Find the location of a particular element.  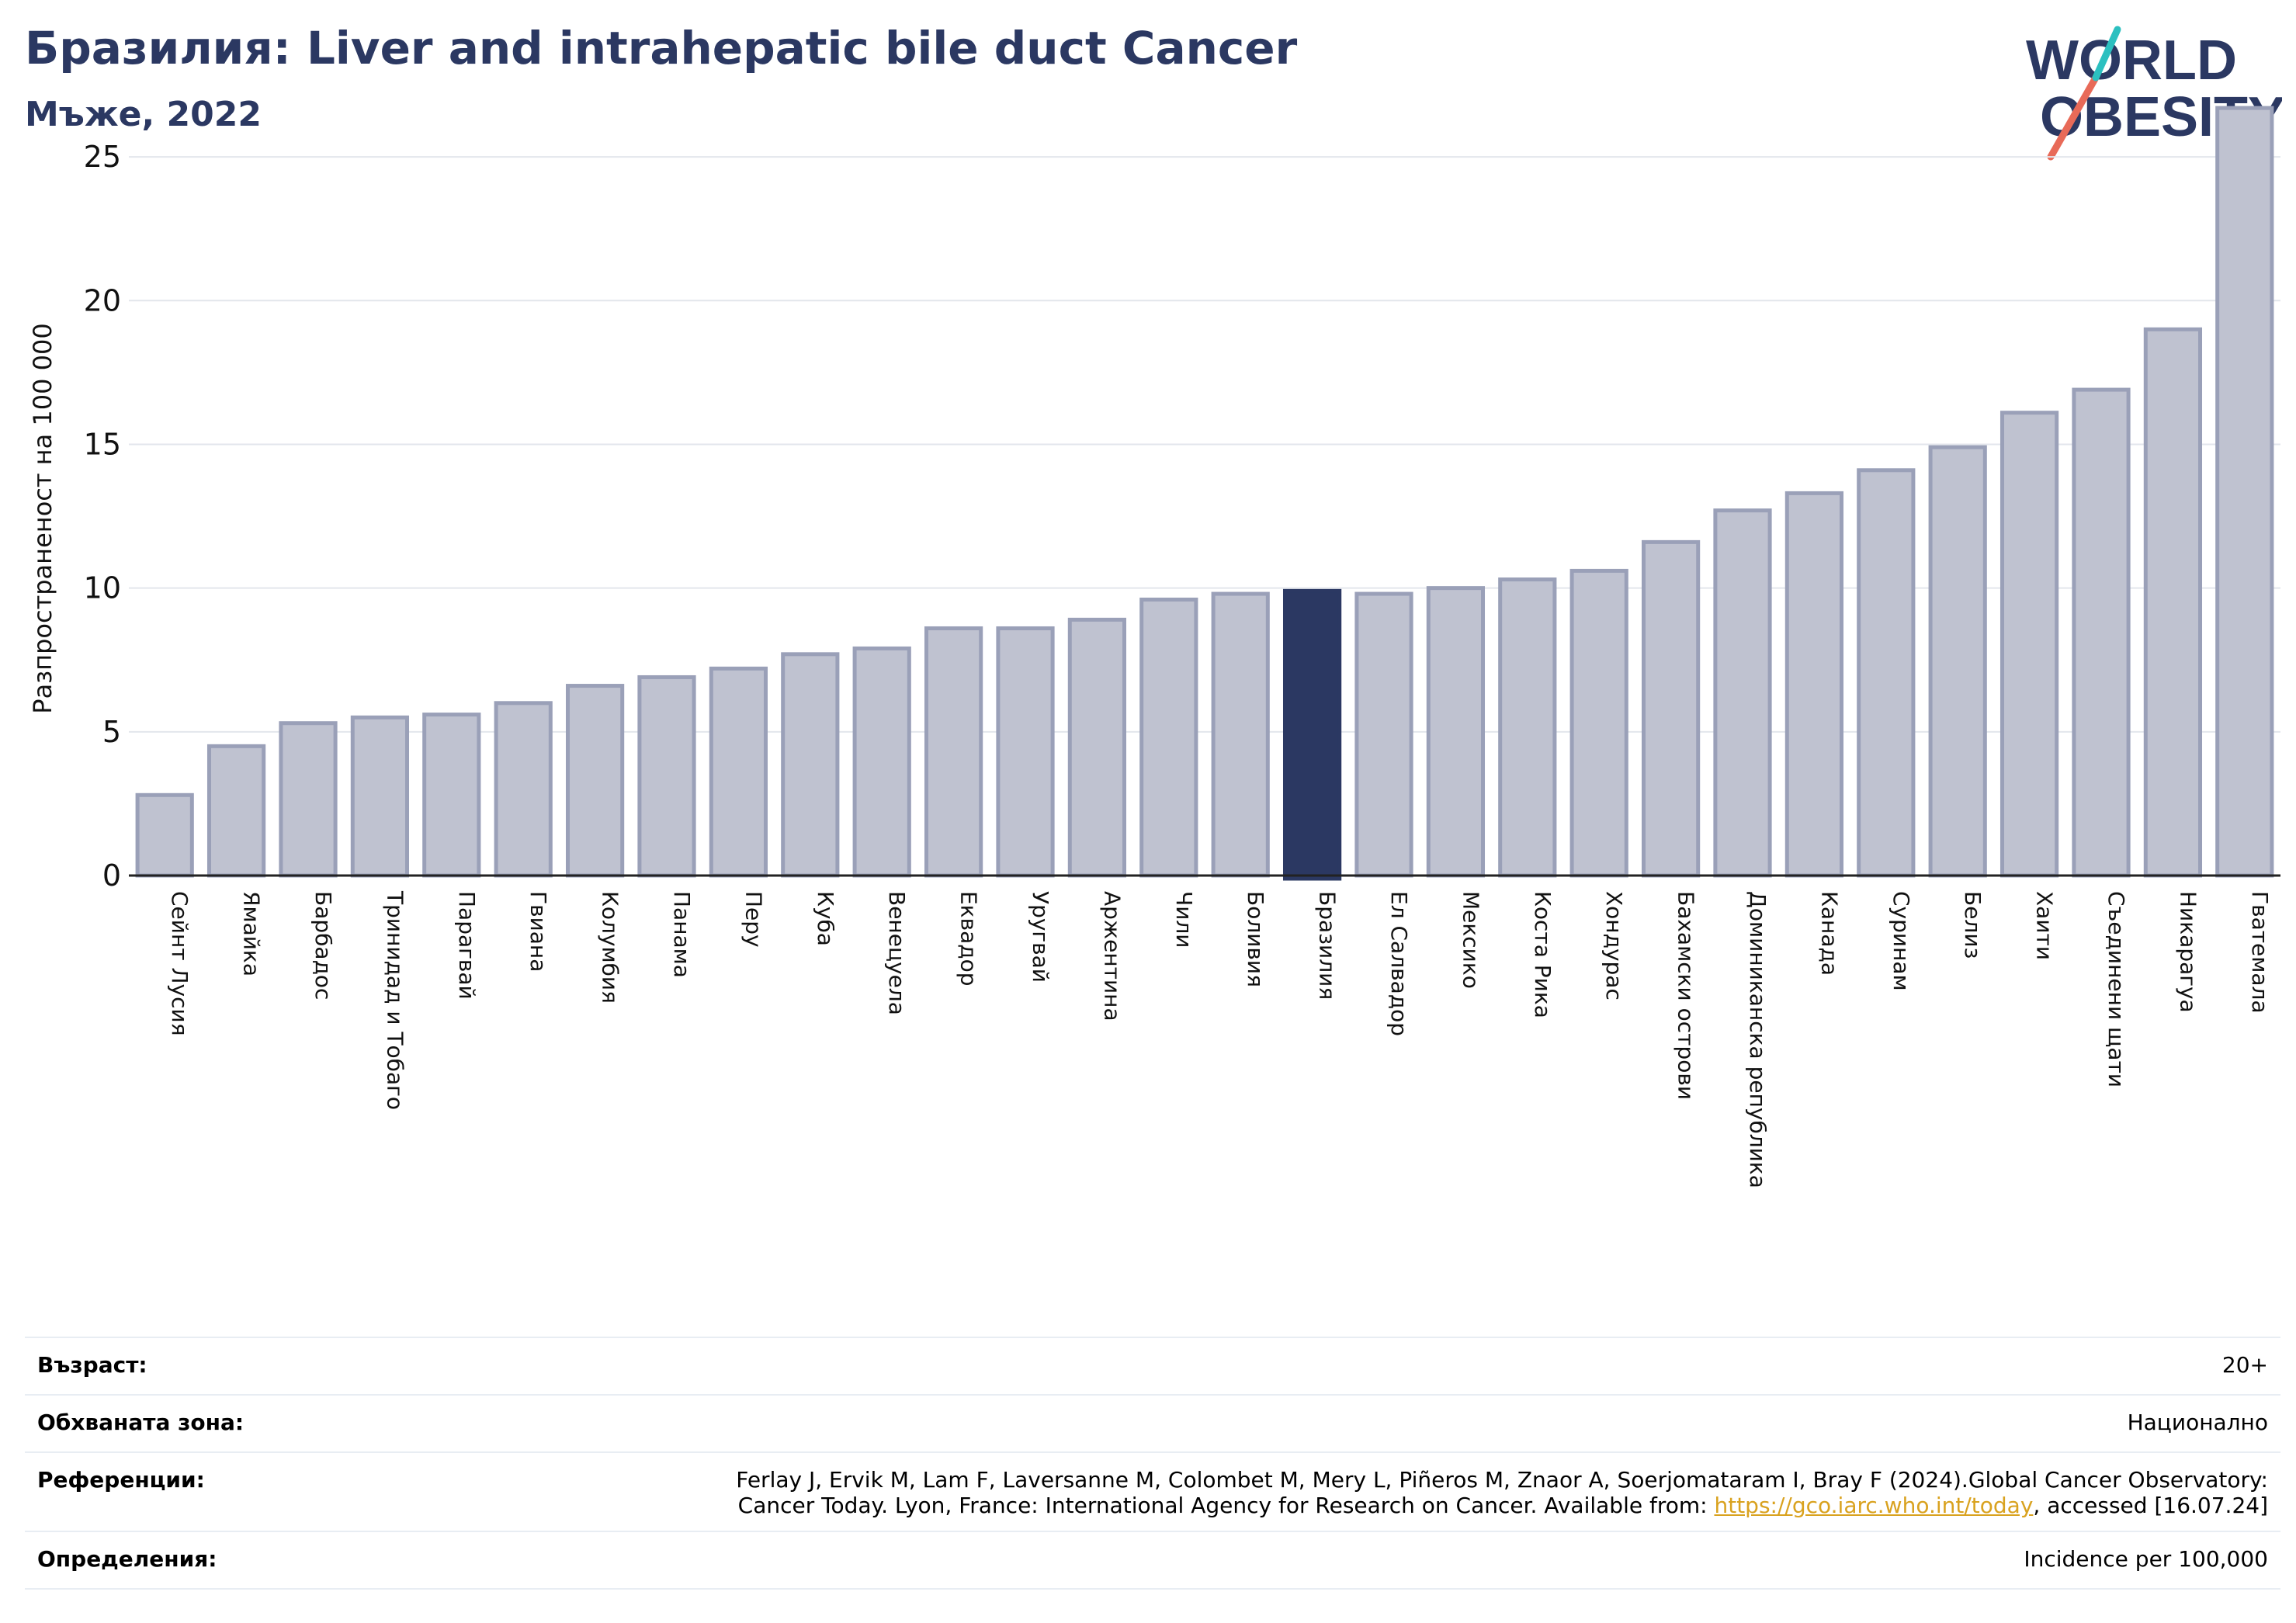

y-tick-label: 20 is located at coordinates (102, 300).